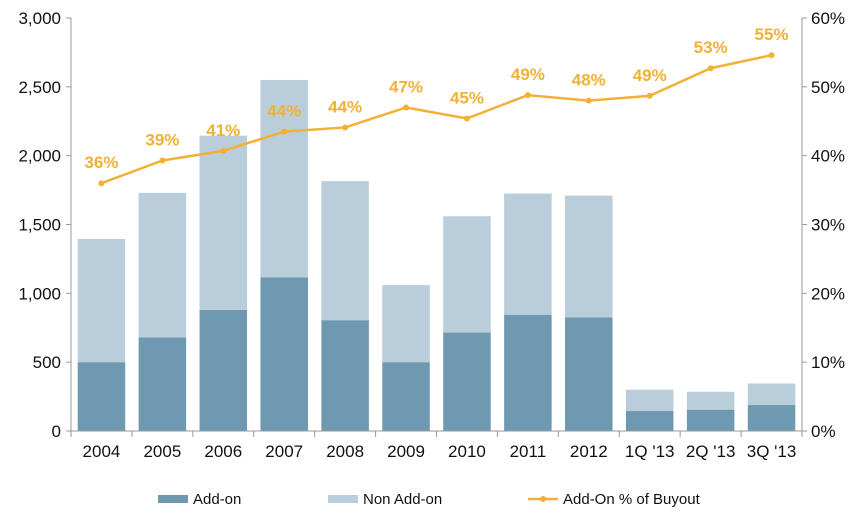 The height and width of the screenshot is (519, 863). I want to click on x-tick-label-9: 1Q '13, so click(650, 451).